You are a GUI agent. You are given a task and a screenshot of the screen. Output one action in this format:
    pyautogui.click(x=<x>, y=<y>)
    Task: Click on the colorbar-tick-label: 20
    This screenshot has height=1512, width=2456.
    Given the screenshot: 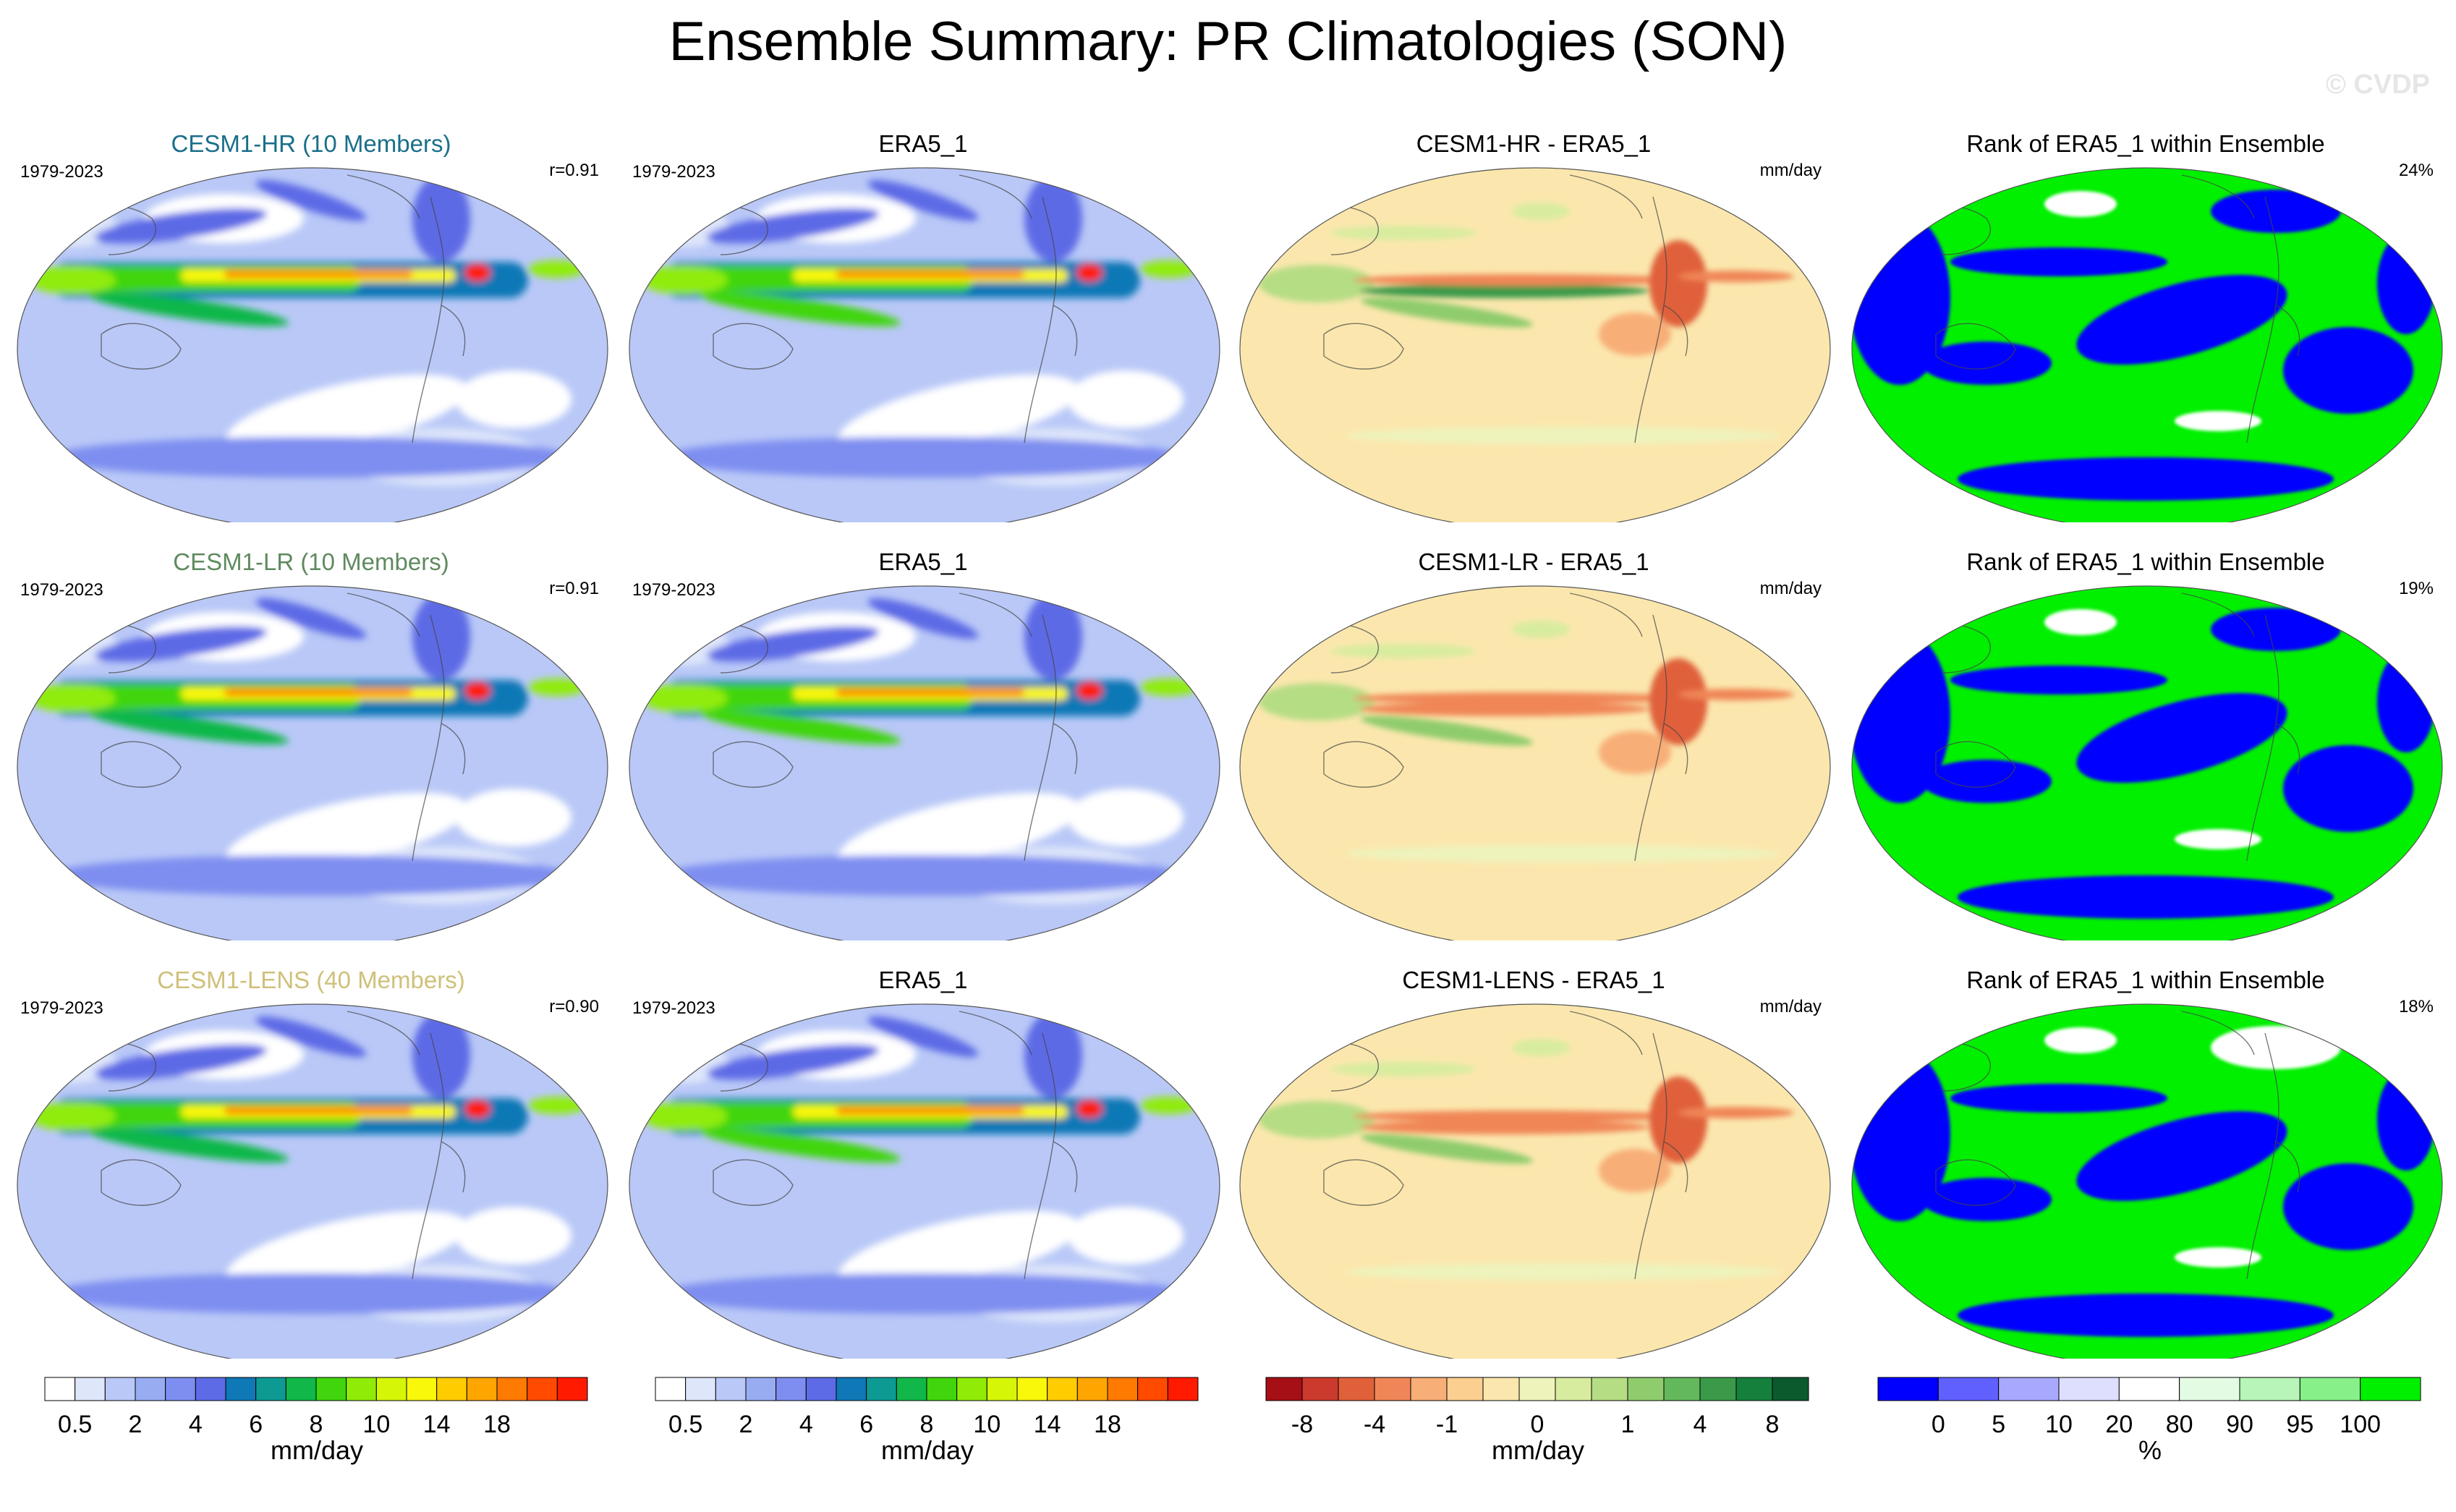 What is the action you would take?
    pyautogui.click(x=2119, y=1424)
    